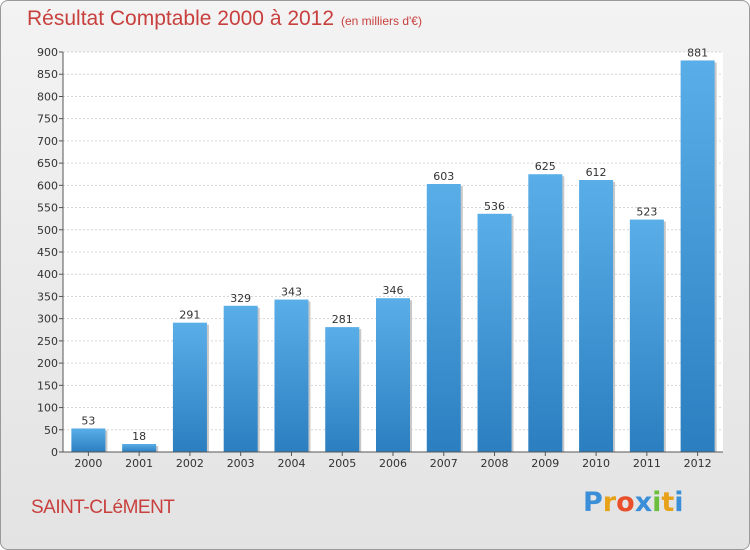 The height and width of the screenshot is (550, 750). What do you see at coordinates (139, 463) in the screenshot?
I see `x-tick-label: 2001` at bounding box center [139, 463].